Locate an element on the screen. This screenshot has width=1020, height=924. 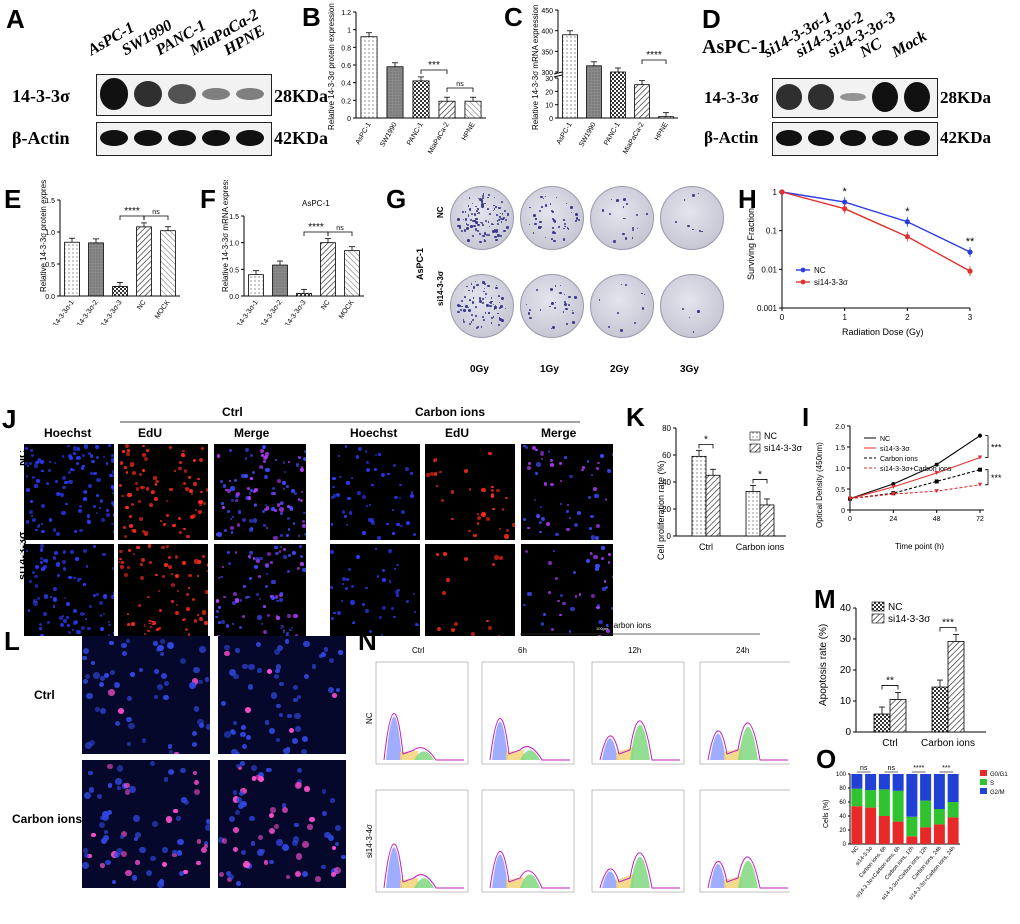
chart-h-legend-label: si14-3-3σ is located at coordinates (831, 282).